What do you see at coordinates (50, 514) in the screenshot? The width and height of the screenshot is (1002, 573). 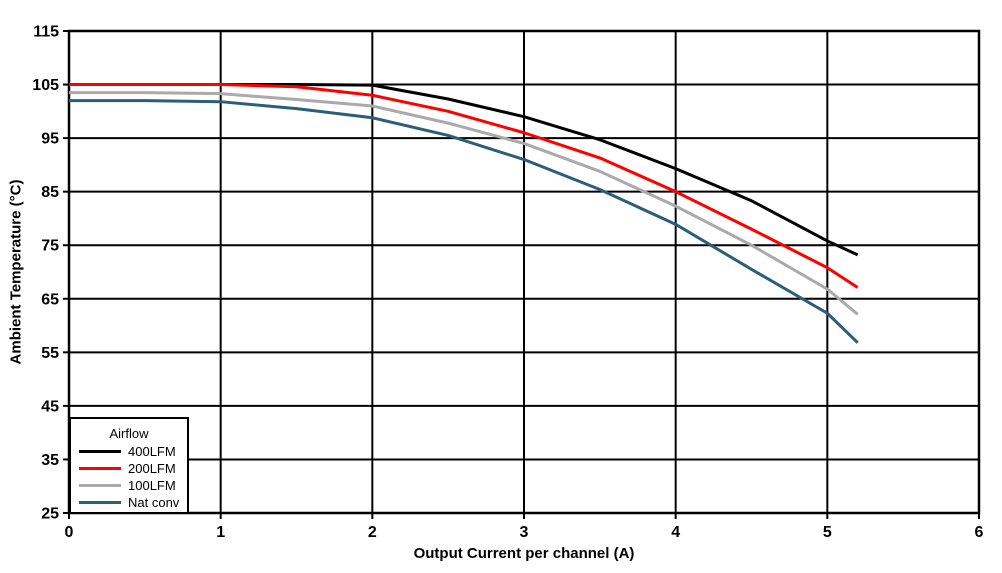 I see `y-tick-label: 25` at bounding box center [50, 514].